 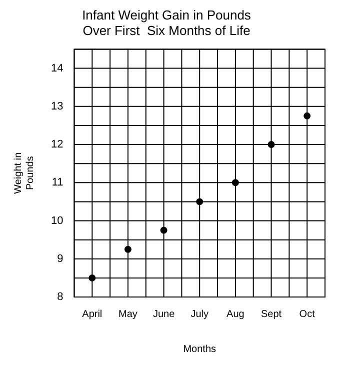 I want to click on x-tick-label: Aug, so click(x=235, y=314).